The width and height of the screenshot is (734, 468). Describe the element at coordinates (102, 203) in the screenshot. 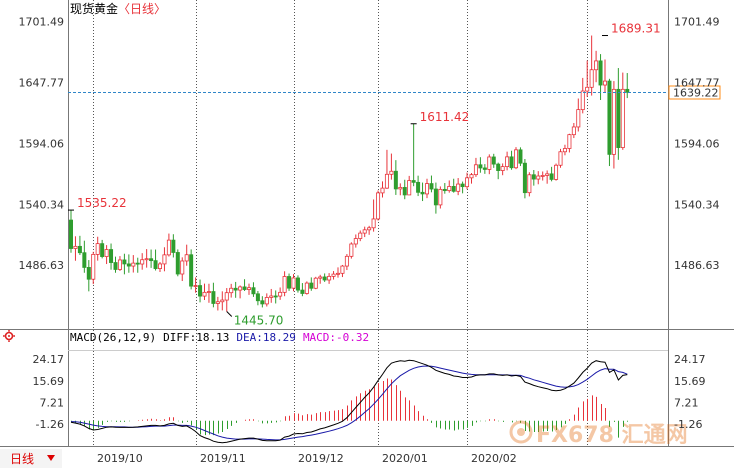

I see `annotation-label: 1535.22` at that location.